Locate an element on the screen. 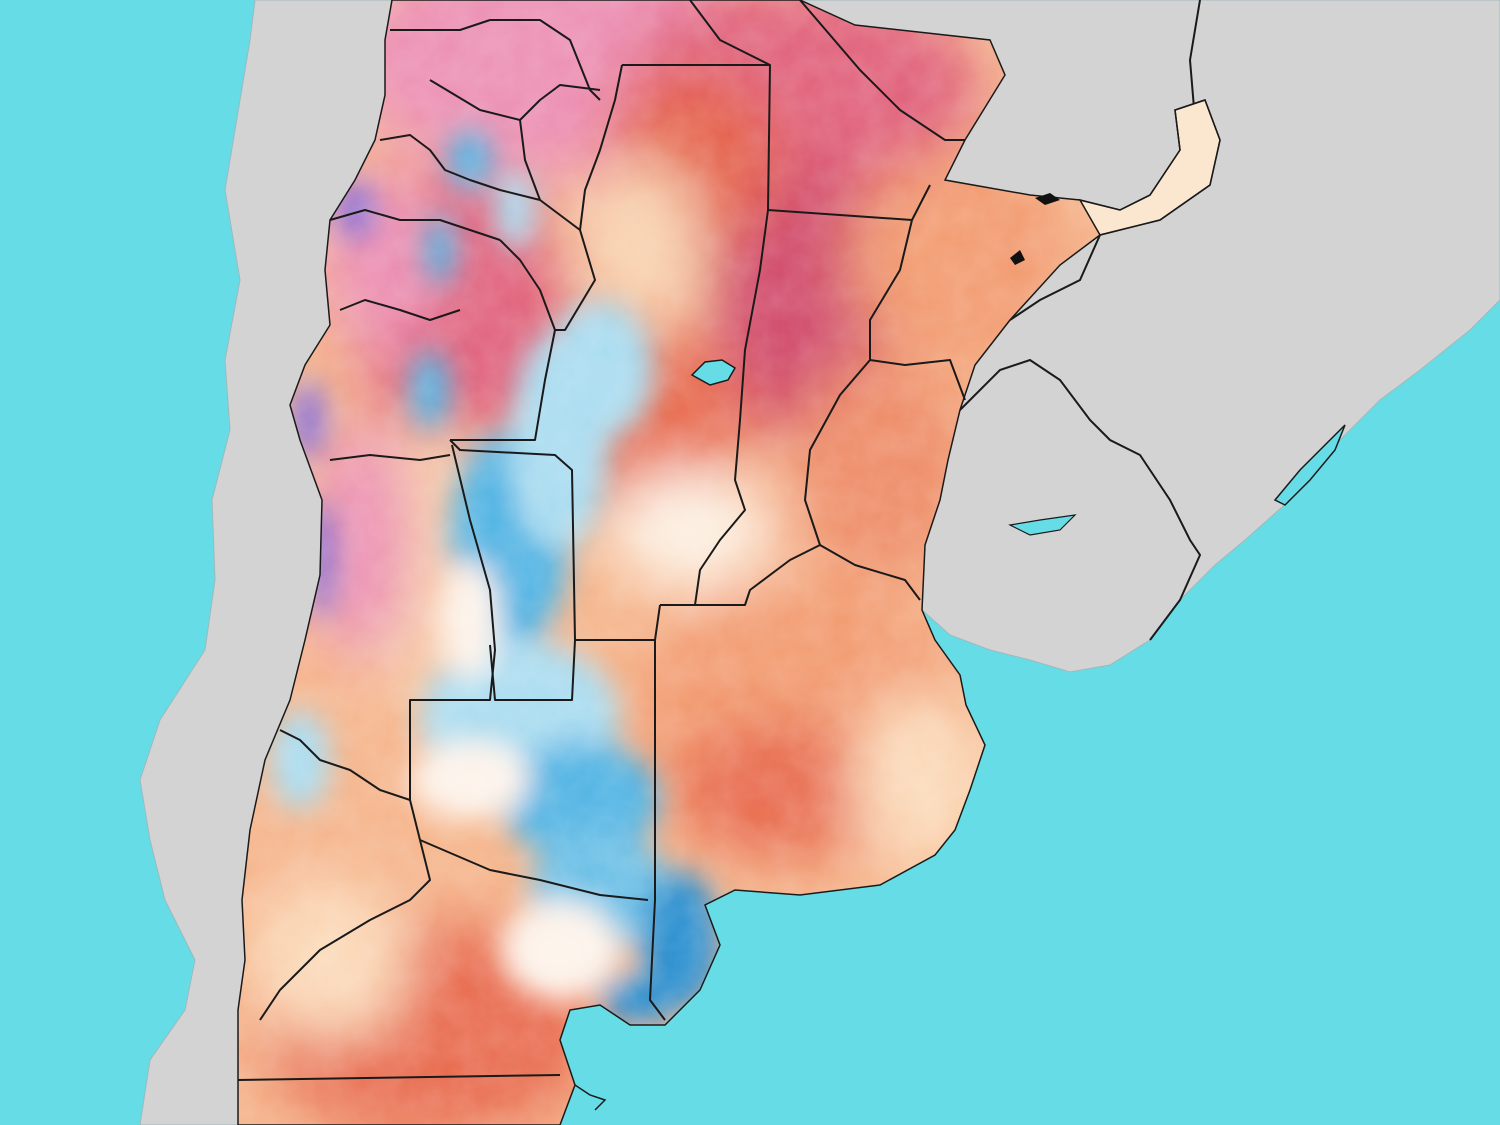  laguna-merin is located at coordinates (1309, 465).